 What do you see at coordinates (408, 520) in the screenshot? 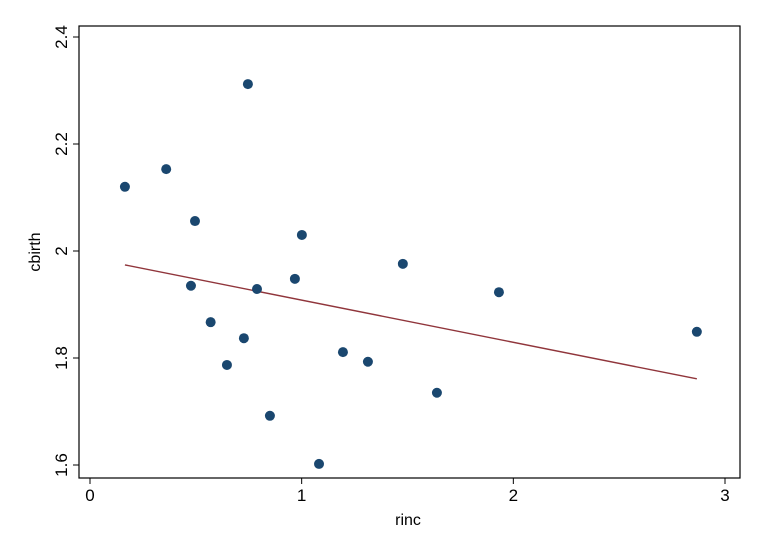
I see `x-axis-title: rinc` at bounding box center [408, 520].